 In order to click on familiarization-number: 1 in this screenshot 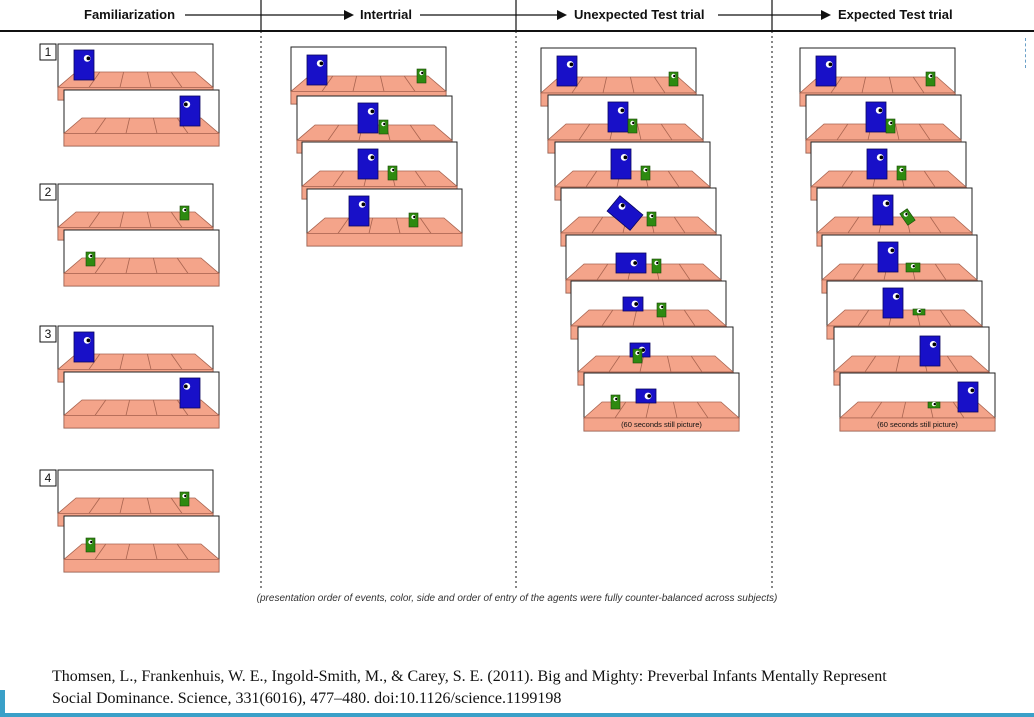, I will do `click(48, 52)`.